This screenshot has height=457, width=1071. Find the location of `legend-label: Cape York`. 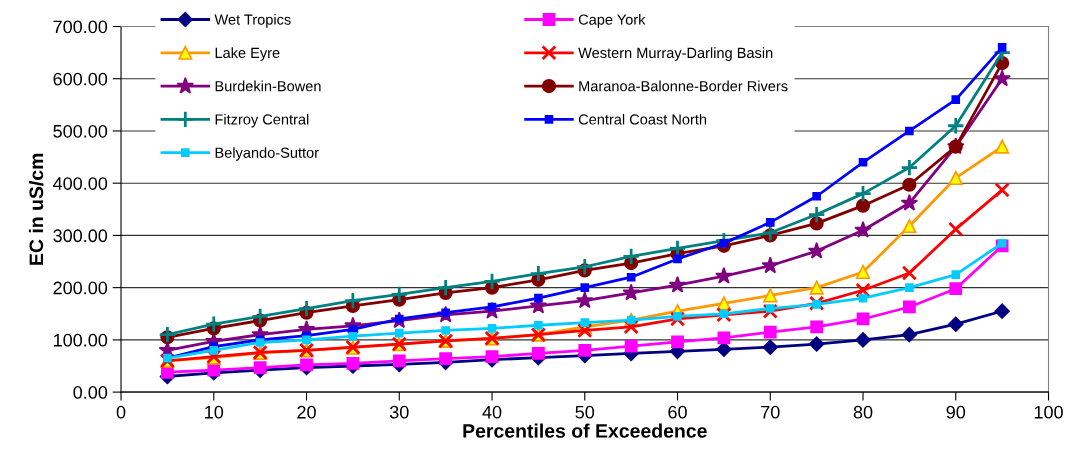

legend-label: Cape York is located at coordinates (612, 21).